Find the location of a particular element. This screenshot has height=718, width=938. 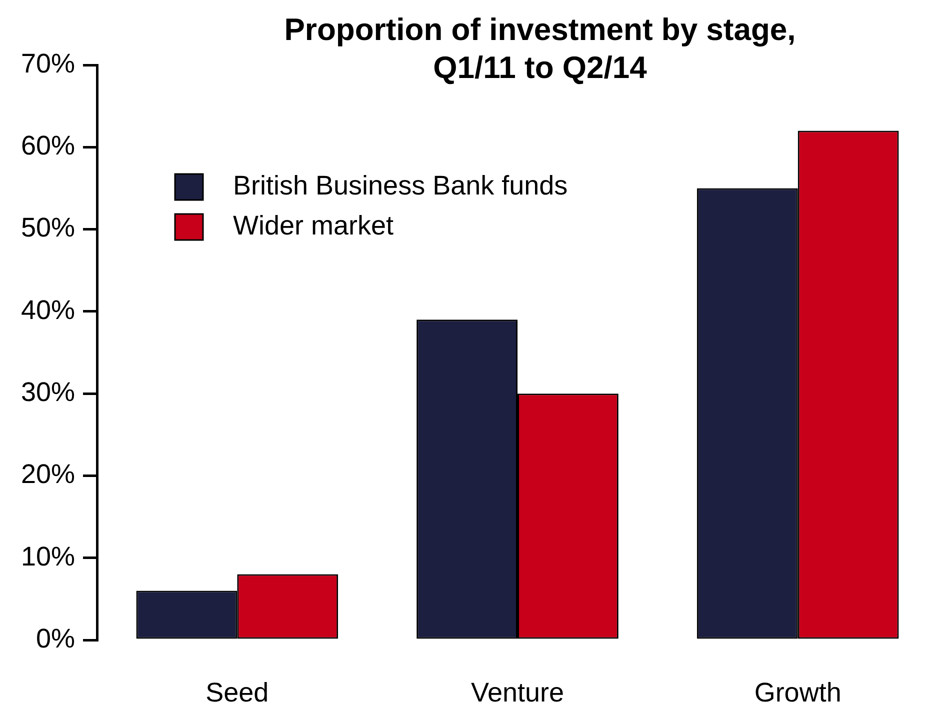

y-tick-label: 20% is located at coordinates (47, 474).